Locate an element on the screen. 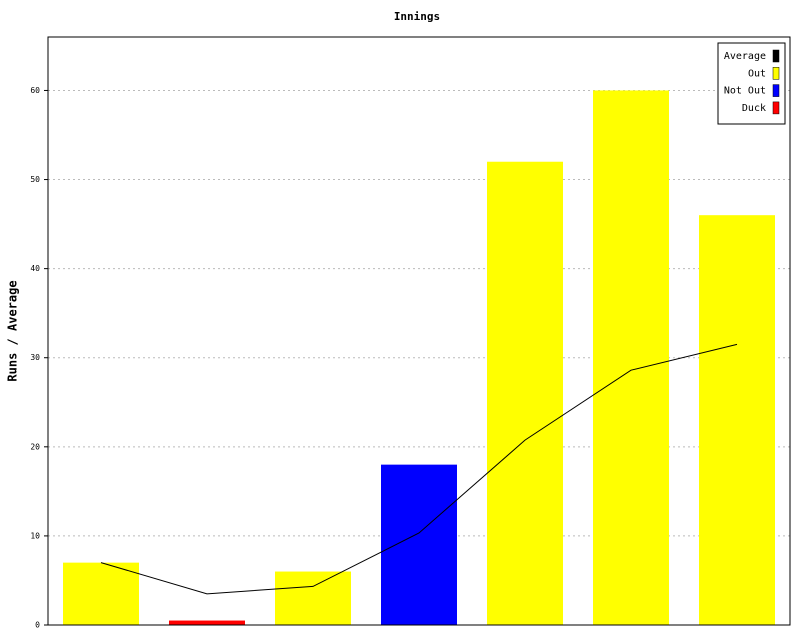 This screenshot has height=640, width=800. legend-label: Not Out is located at coordinates (745, 91).